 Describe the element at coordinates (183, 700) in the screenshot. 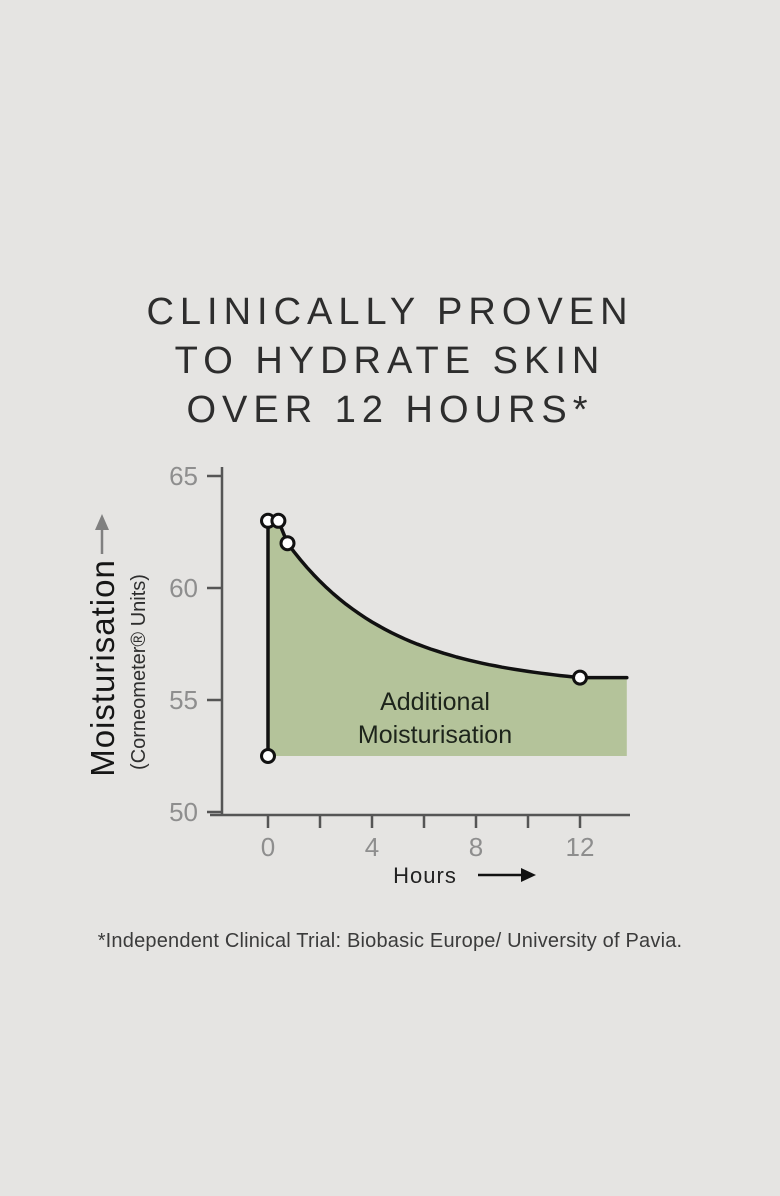

I see `y-axis-tick-label: 55` at that location.